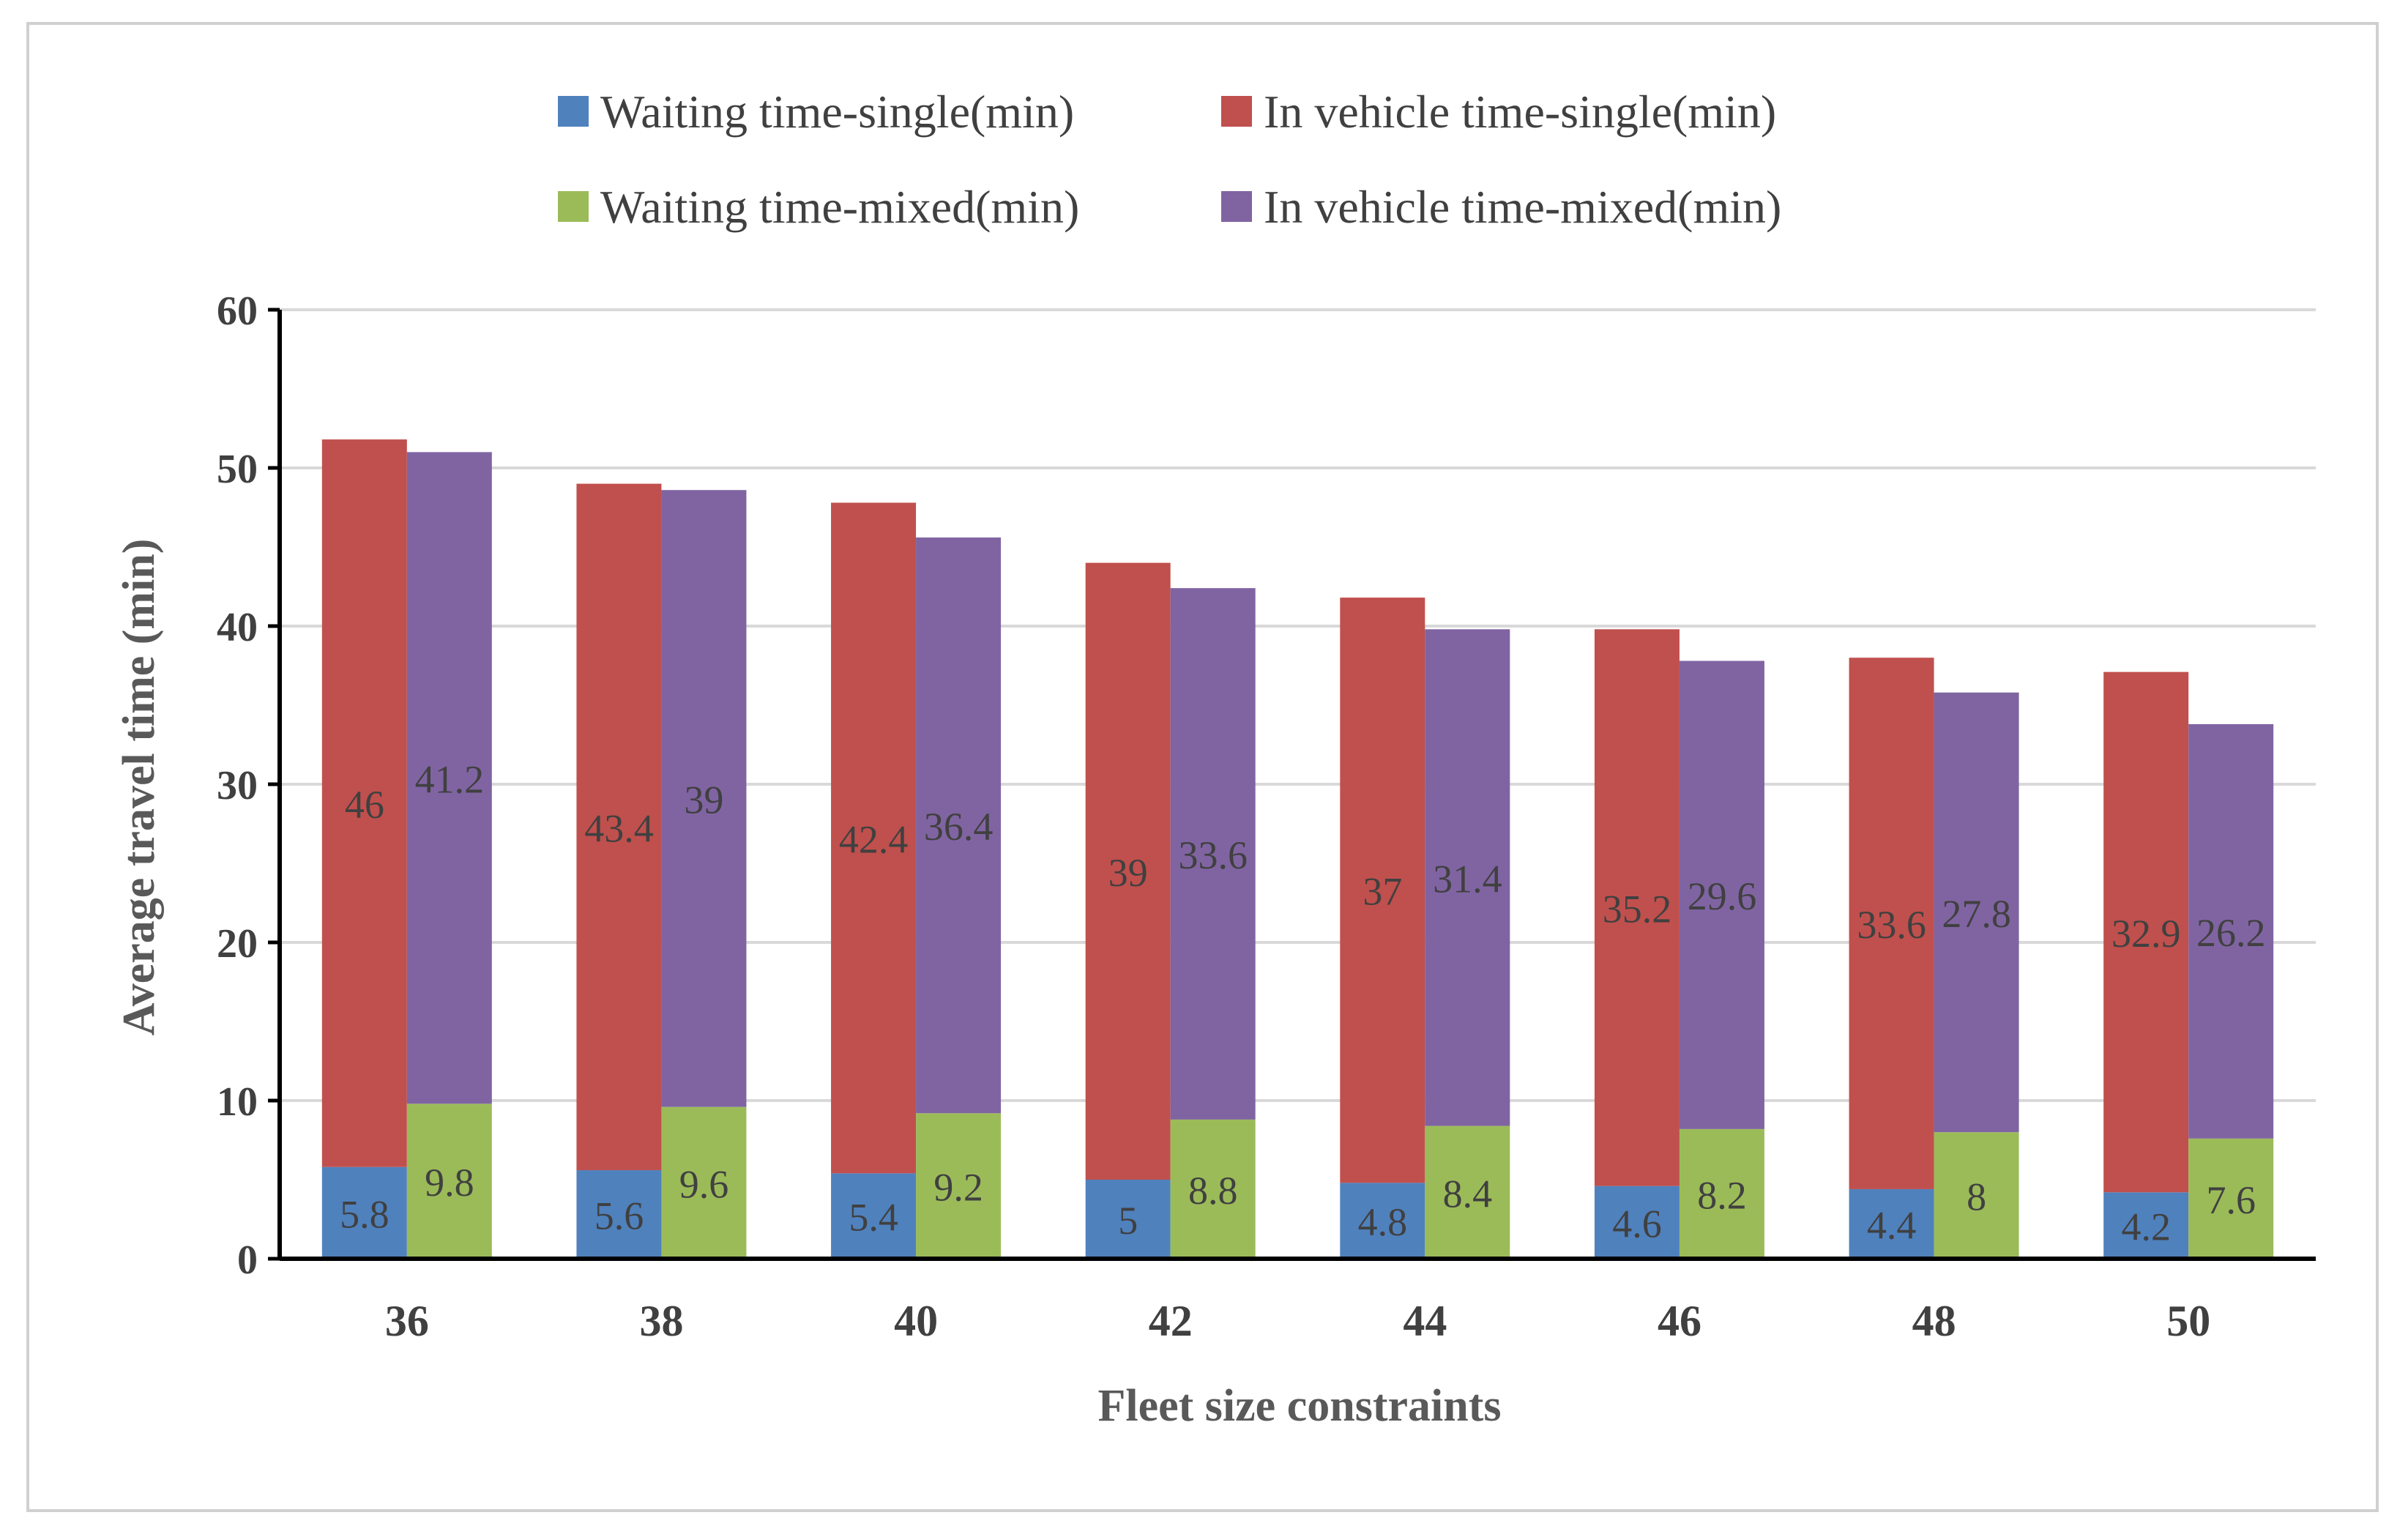  I want to click on data-label: 4.6, so click(1637, 1224).